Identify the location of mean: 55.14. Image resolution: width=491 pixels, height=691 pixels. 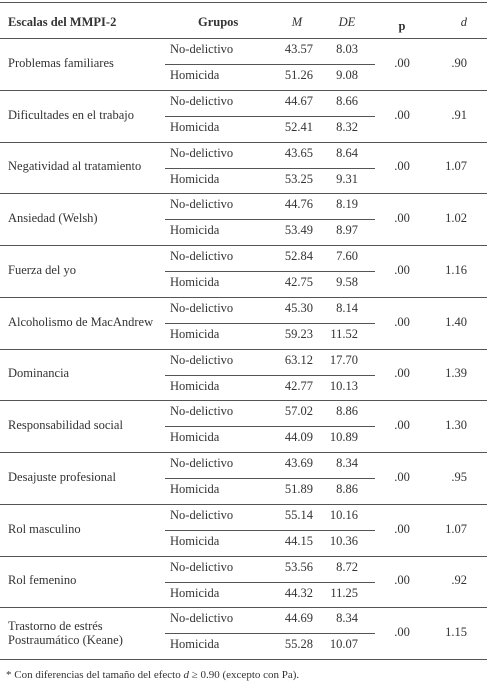
(298, 514).